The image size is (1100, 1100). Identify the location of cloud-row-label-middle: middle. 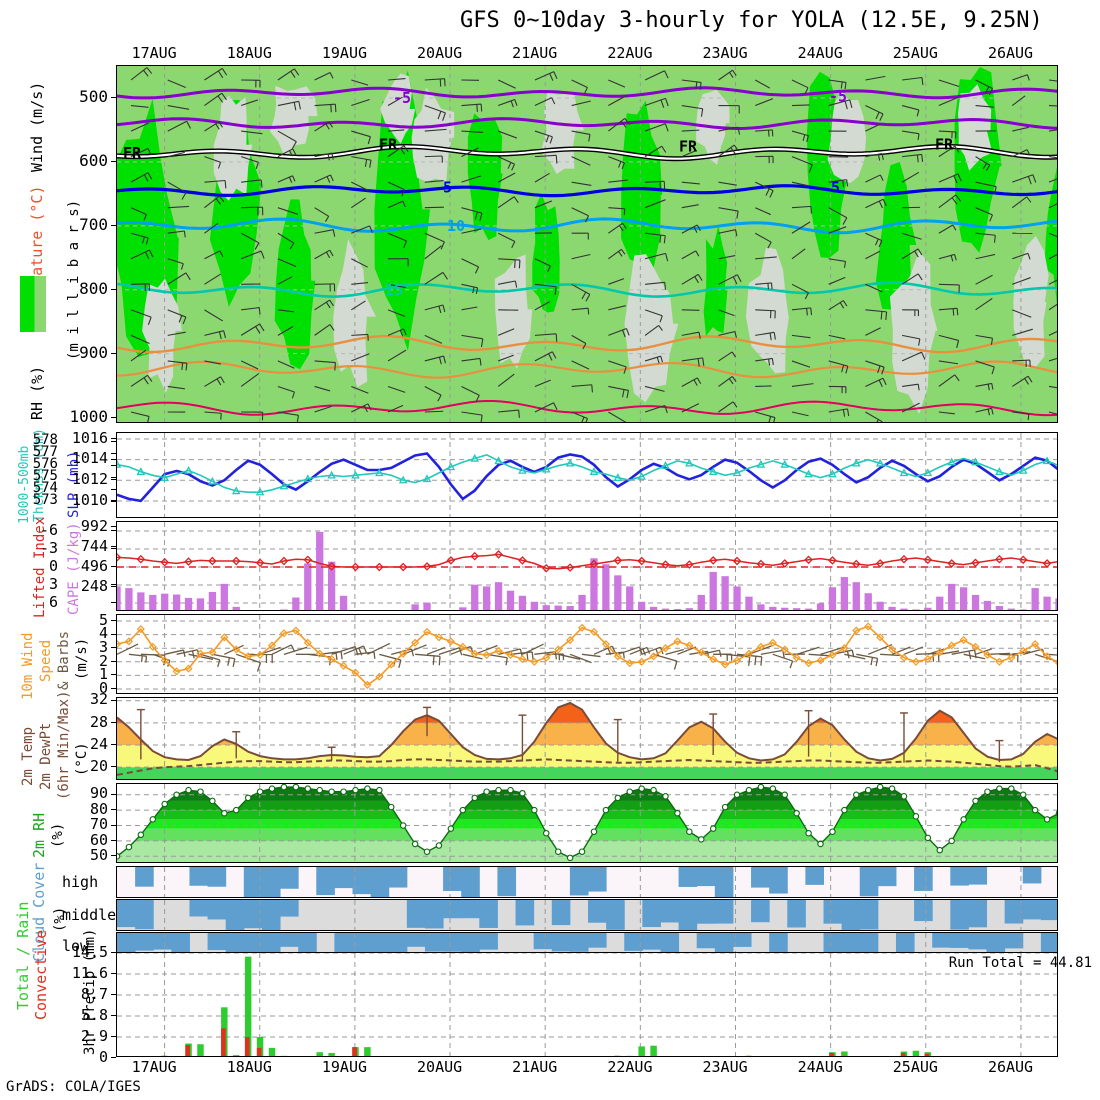
(89, 915).